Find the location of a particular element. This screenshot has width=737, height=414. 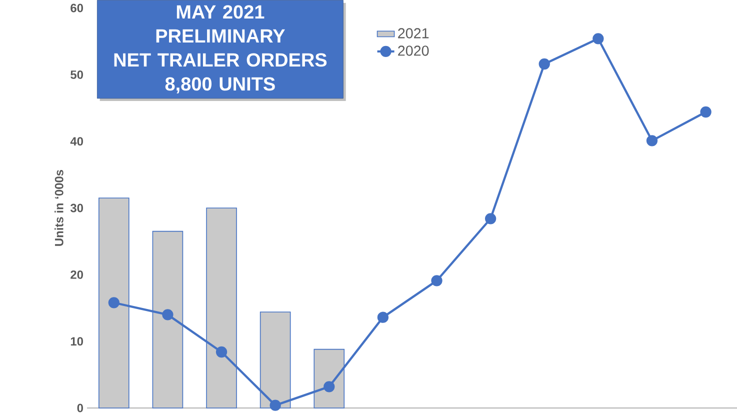

legend-label: 2021 is located at coordinates (413, 33).